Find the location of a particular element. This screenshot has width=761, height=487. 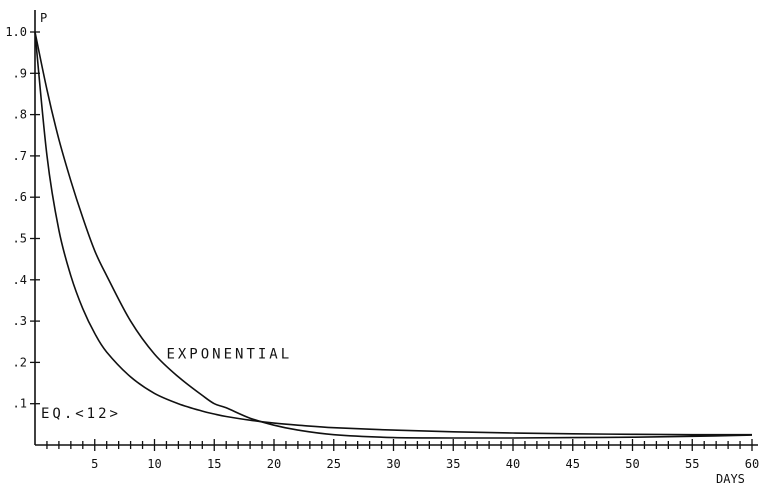

y-tick-label: .6 is located at coordinates (20, 197).